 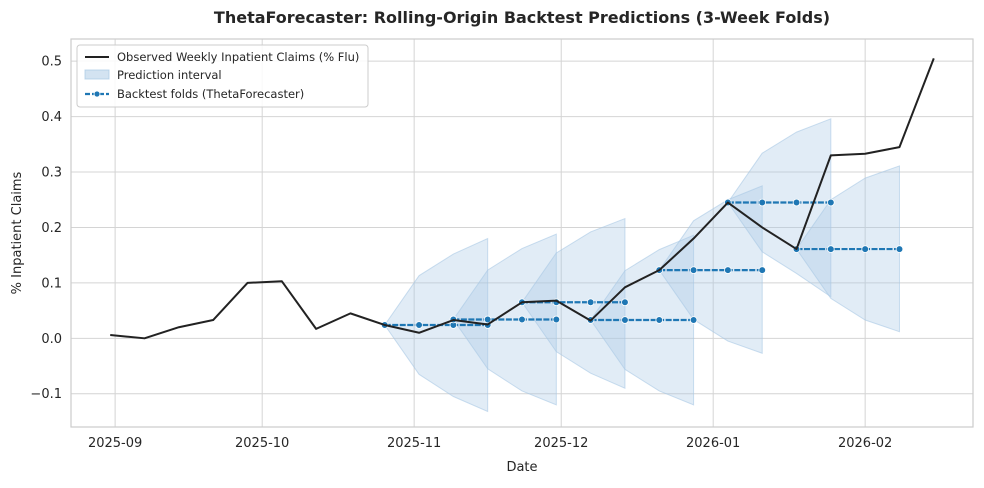 I want to click on y-tick-label: 0.1, so click(x=51, y=283).